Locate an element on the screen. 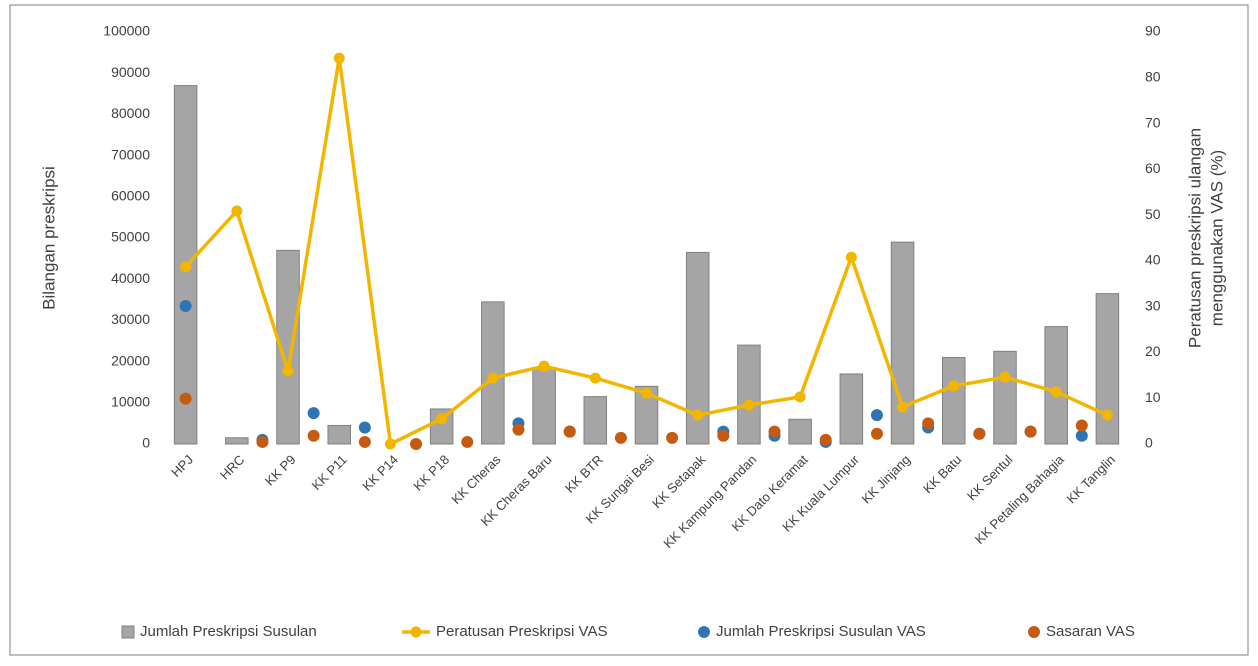  y-tick-label: 70000 is located at coordinates (130, 154).